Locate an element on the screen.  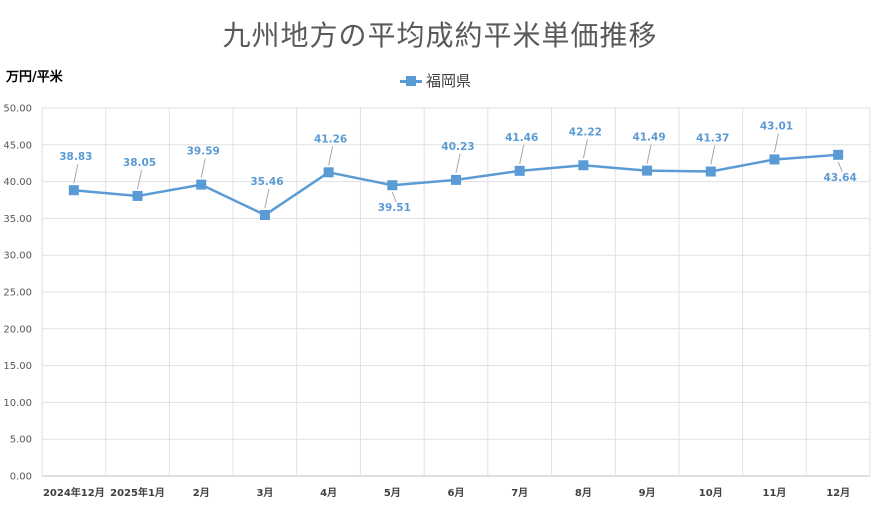
data-label: 43.01 is located at coordinates (776, 126).